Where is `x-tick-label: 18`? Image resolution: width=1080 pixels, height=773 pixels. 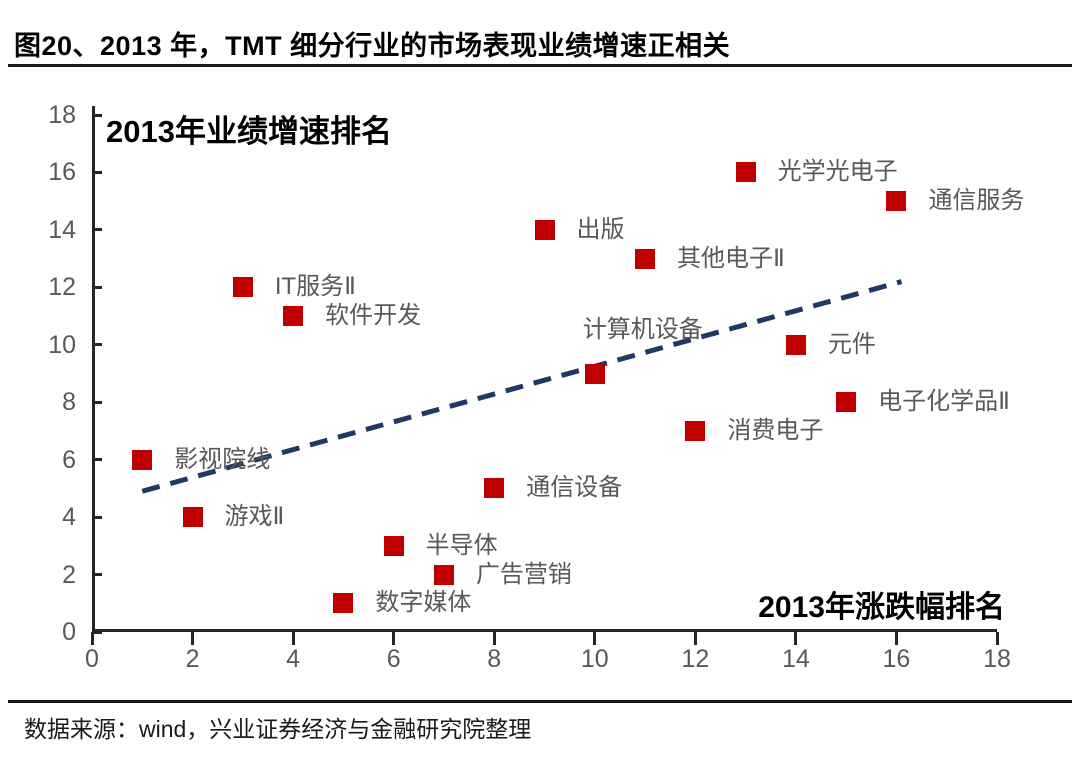
x-tick-label: 18 is located at coordinates (997, 659).